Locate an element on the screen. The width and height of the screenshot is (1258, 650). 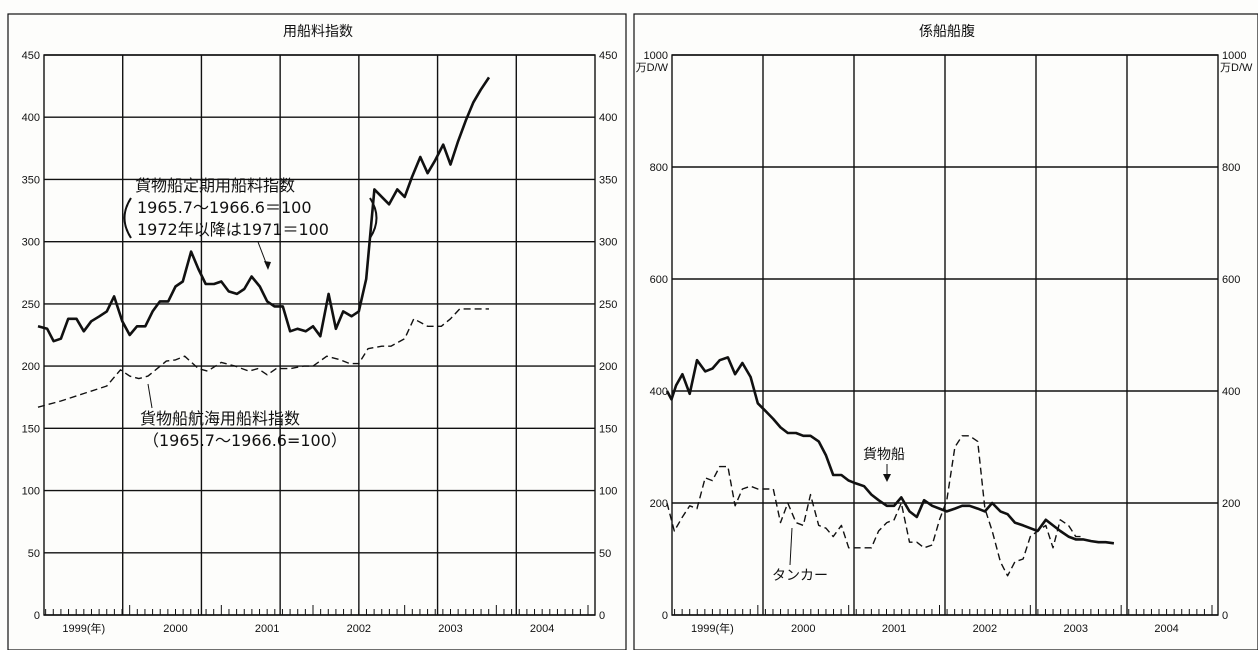
annotation-teiki-base2: 1972年以降は1971＝100 is located at coordinates (233, 229).